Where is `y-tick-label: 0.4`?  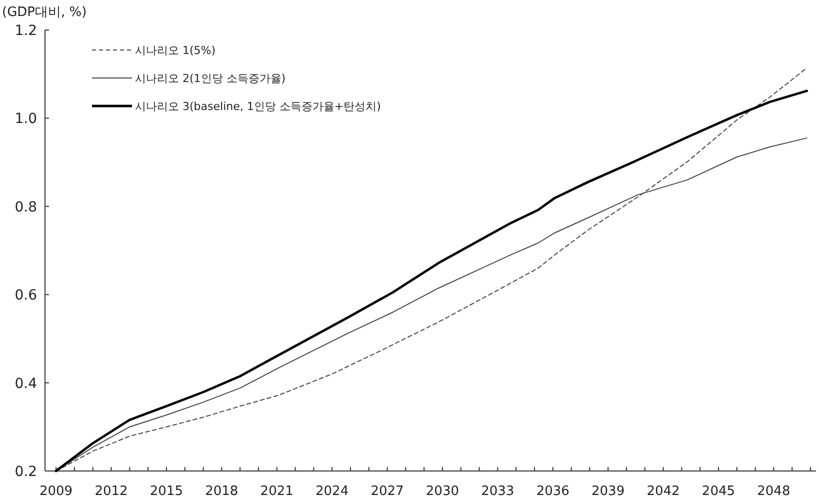 y-tick-label: 0.4 is located at coordinates (26, 384).